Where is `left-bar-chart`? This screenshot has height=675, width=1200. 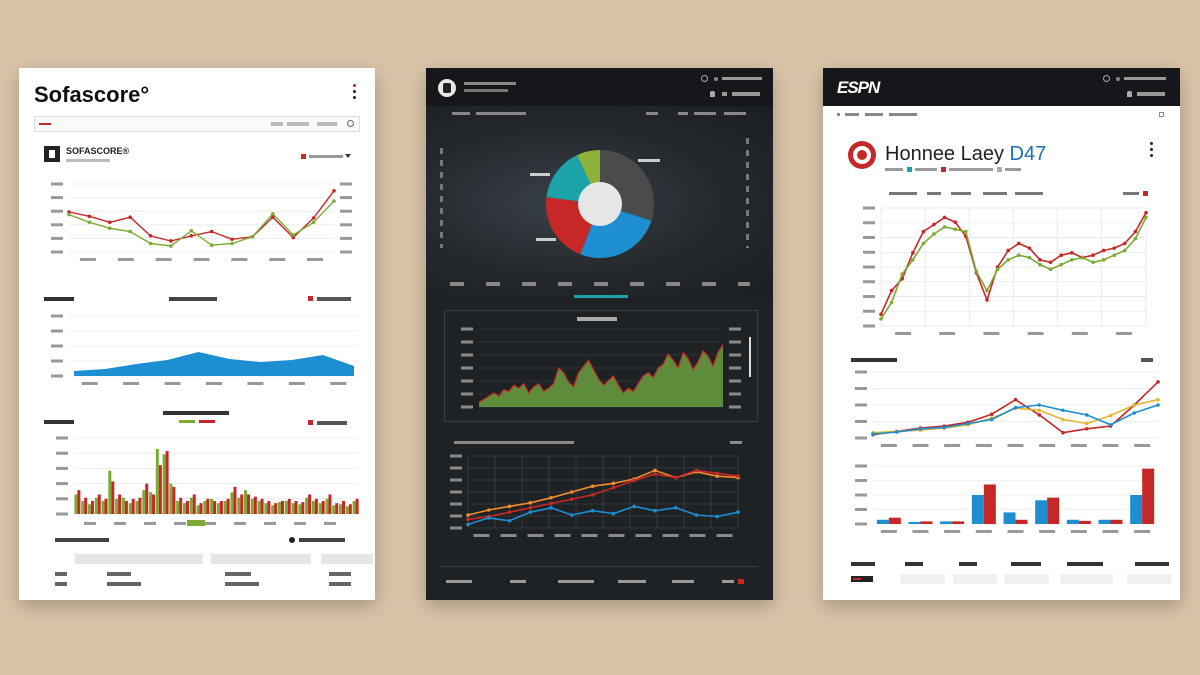
left-bar-chart is located at coordinates (207, 481).